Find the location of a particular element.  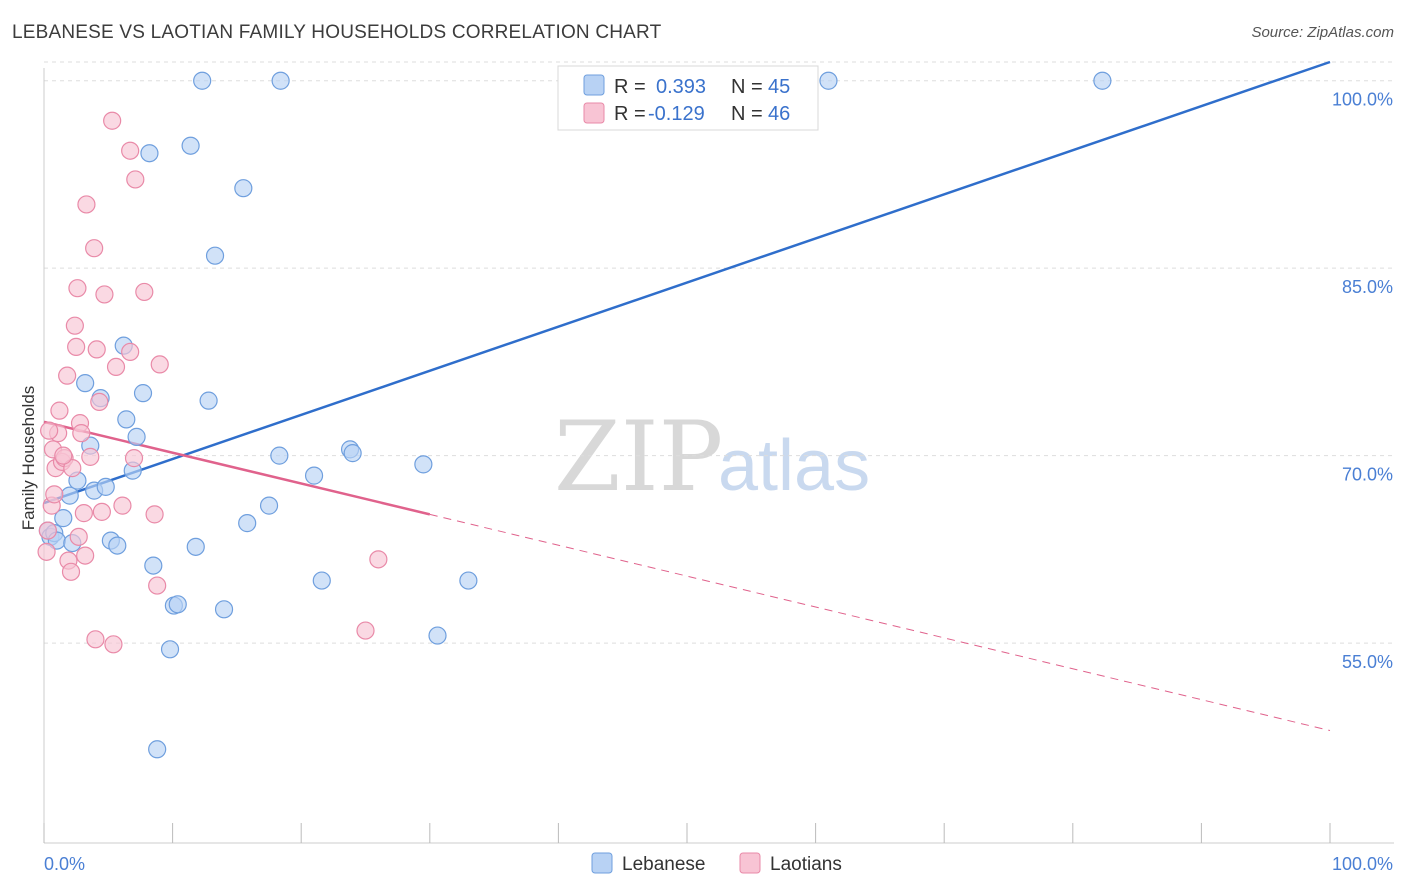

legend-n-label-laotians: N = is located at coordinates (747, 114).